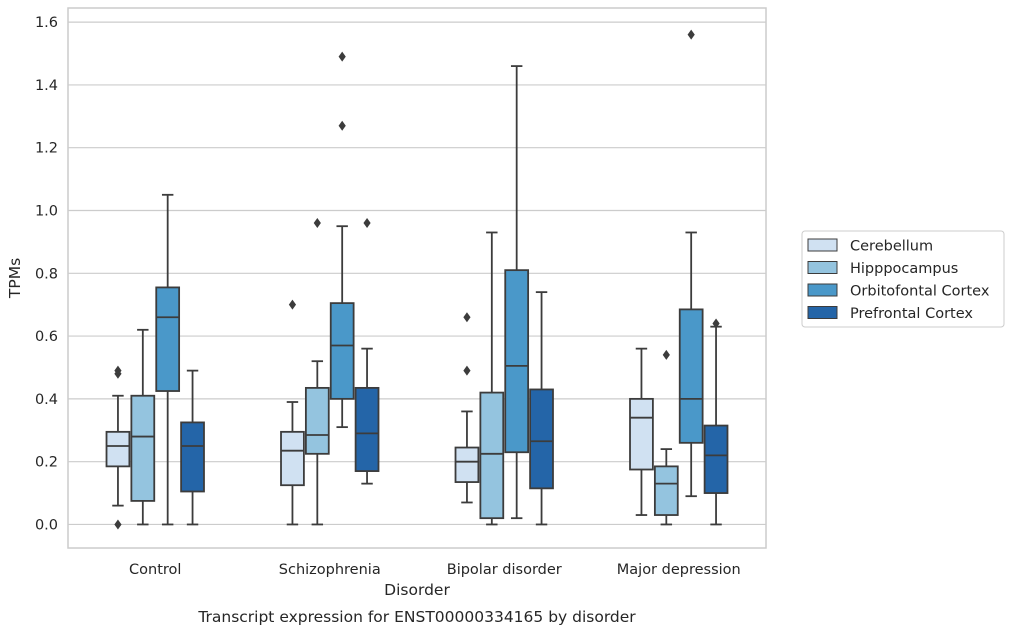 The height and width of the screenshot is (634, 1014). Describe the element at coordinates (155, 570) in the screenshot. I see `x-tick-label: Control` at that location.